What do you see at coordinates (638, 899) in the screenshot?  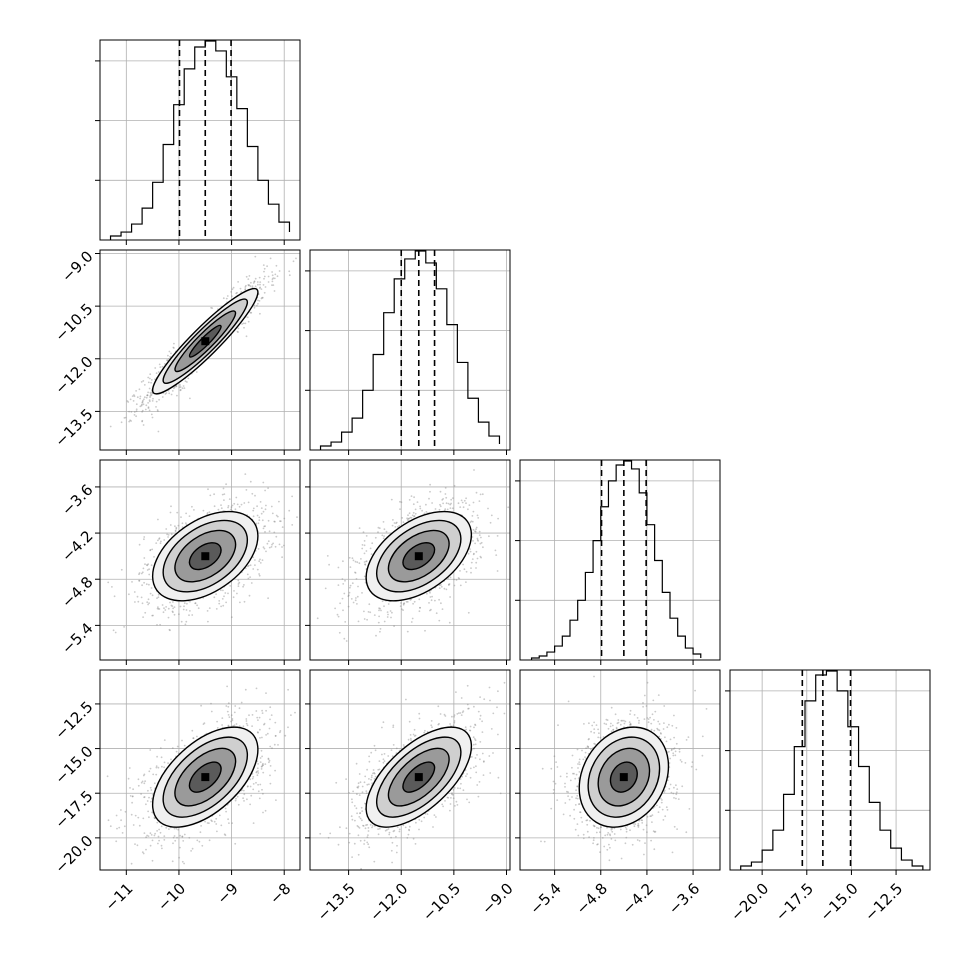 I see `x-tick-label: −4.2` at bounding box center [638, 899].